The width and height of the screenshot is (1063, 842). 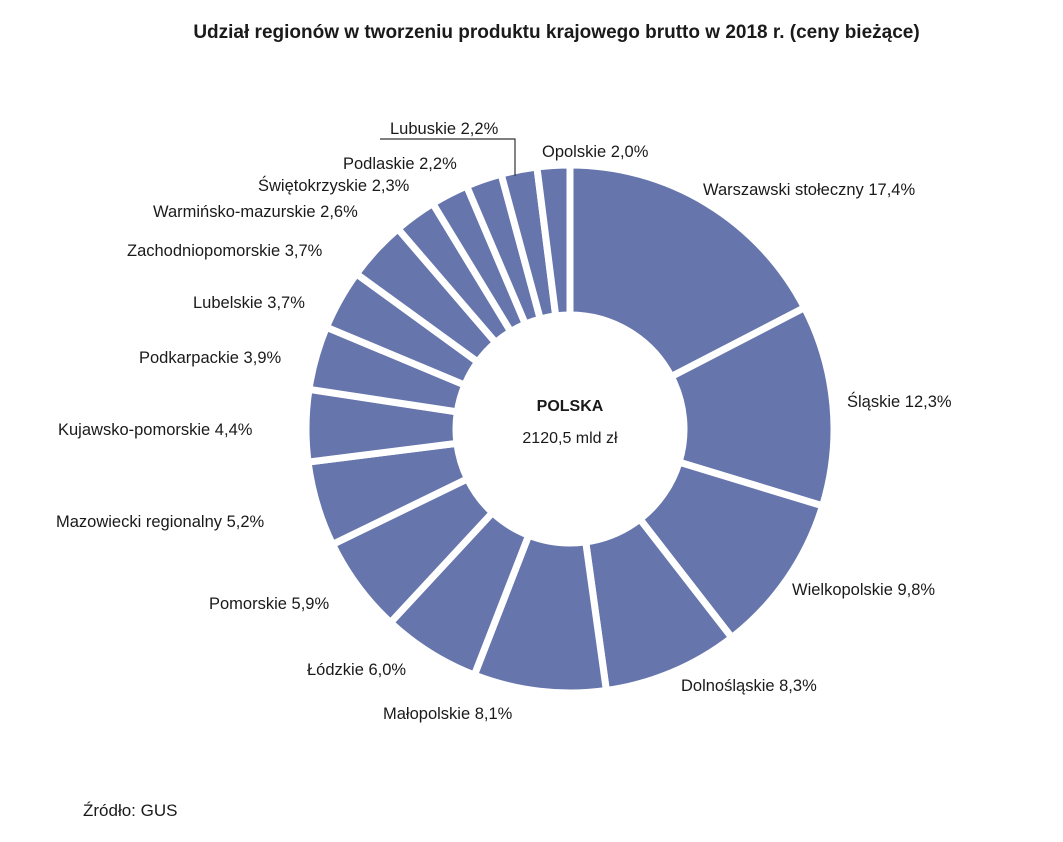 I want to click on source-note: Źródło: GUS, so click(x=130, y=810).